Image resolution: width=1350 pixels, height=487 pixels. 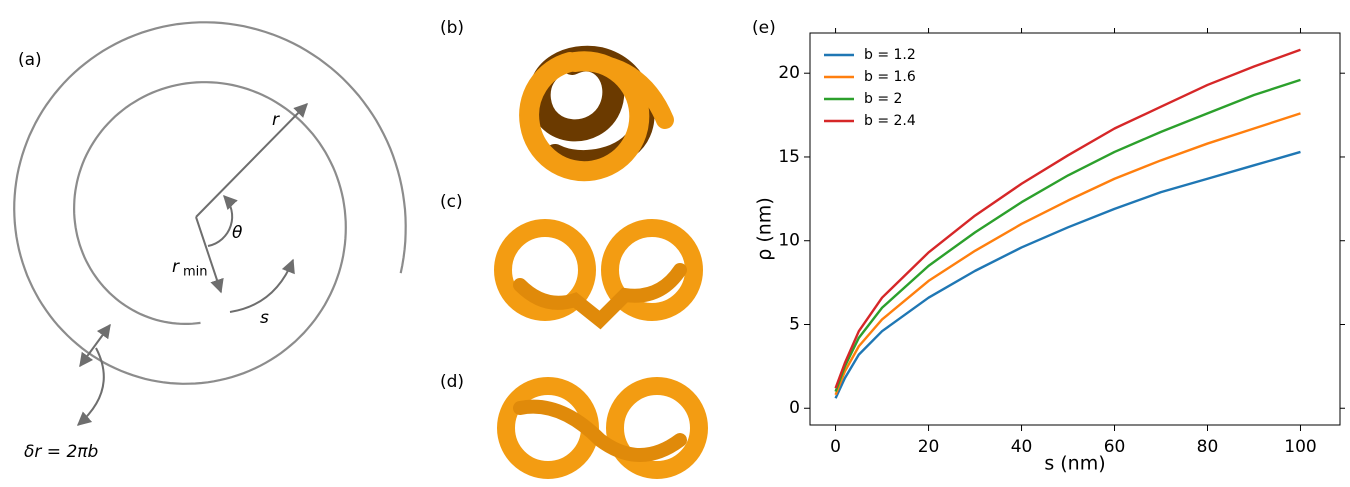 What do you see at coordinates (30, 60) in the screenshot?
I see `panel-label: (a)` at bounding box center [30, 60].